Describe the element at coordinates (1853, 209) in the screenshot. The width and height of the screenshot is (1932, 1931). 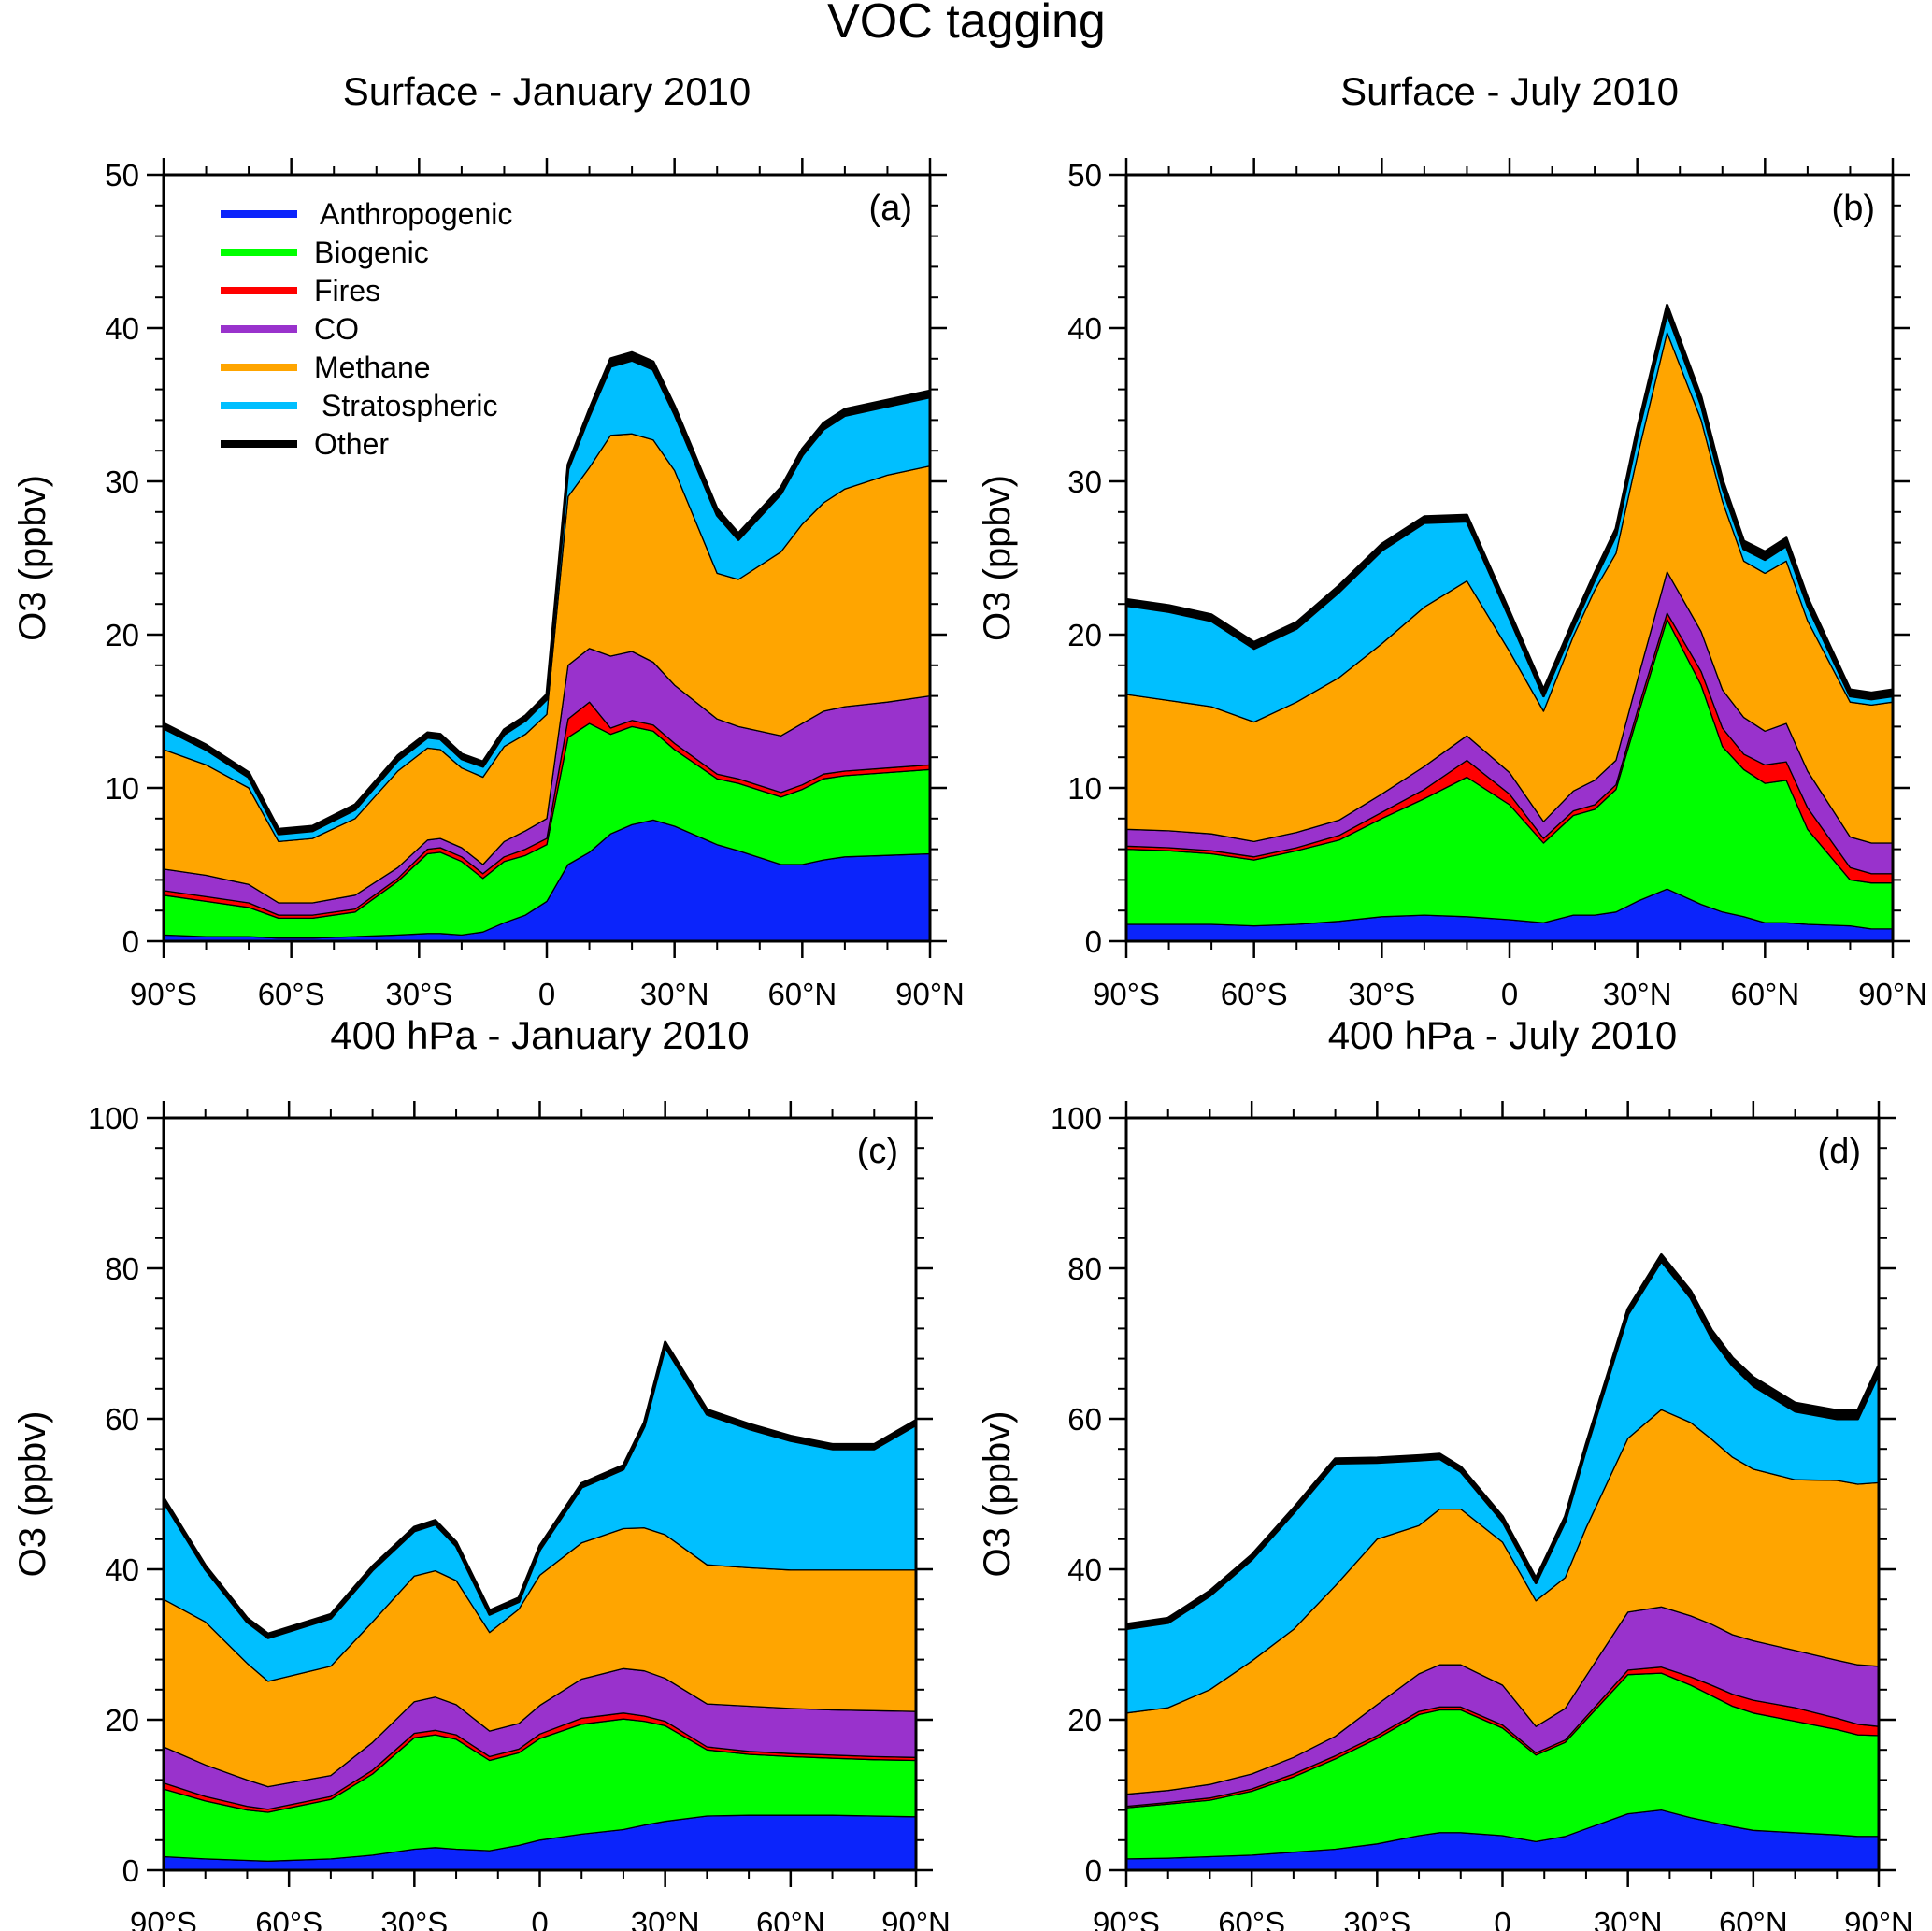
I see `panel-letter: (b)` at that location.